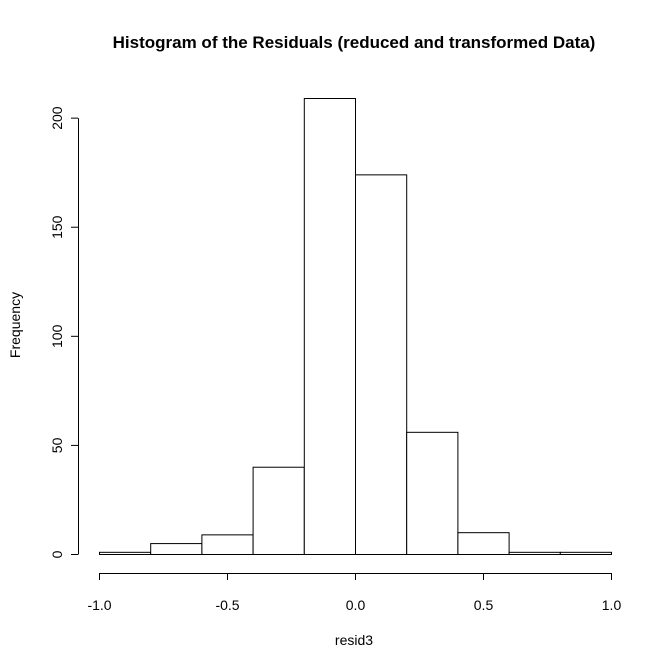  Describe the element at coordinates (57, 336) in the screenshot. I see `y-tick-label: 100` at that location.